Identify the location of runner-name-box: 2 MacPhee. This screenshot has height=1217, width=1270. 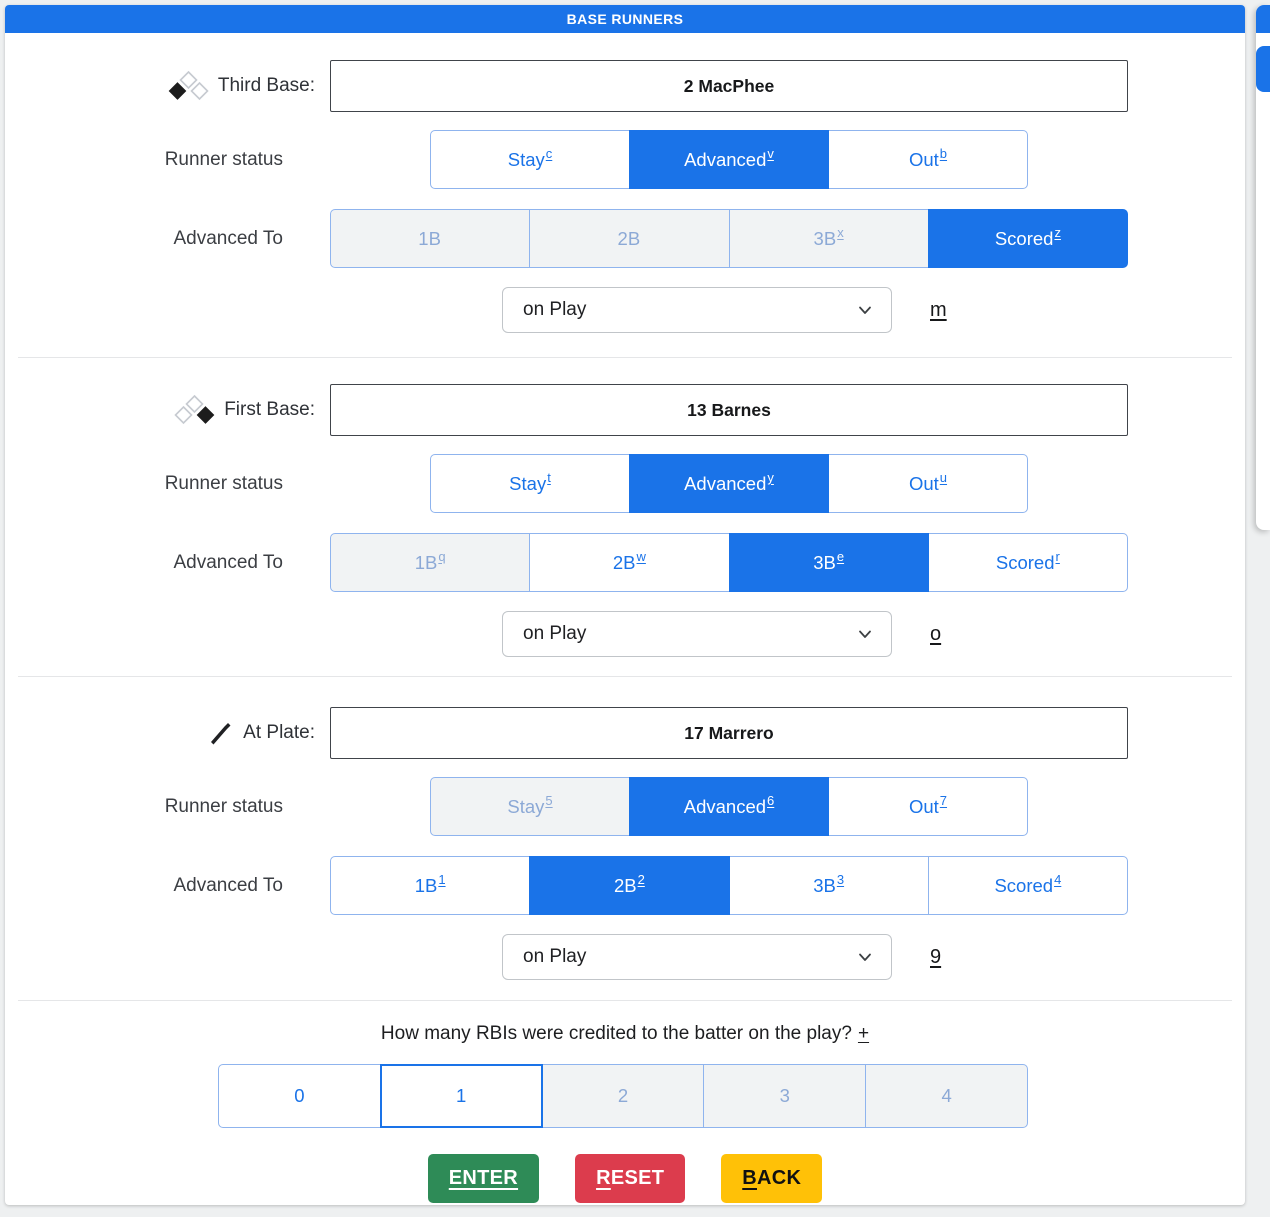
(729, 86).